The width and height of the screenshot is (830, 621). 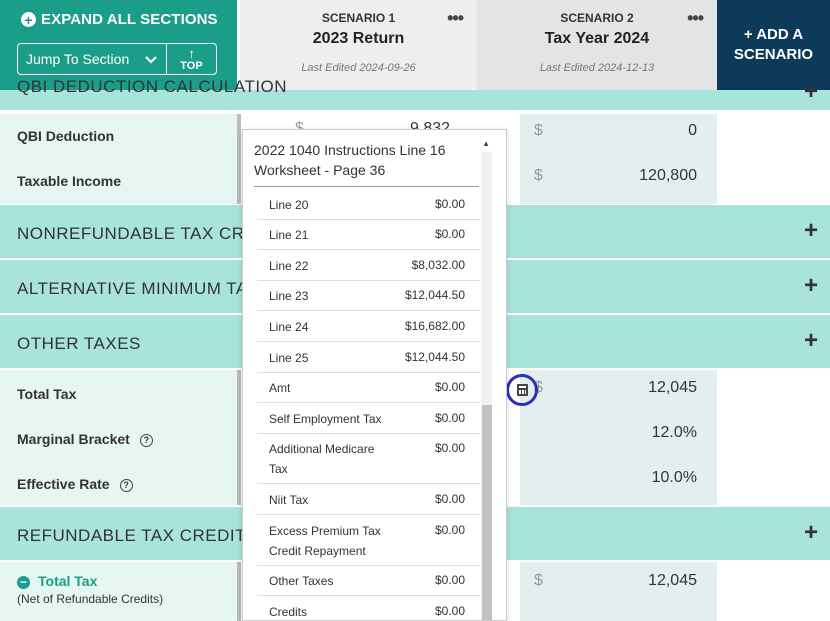 I want to click on minus-circle-icon: −, so click(x=23, y=582).